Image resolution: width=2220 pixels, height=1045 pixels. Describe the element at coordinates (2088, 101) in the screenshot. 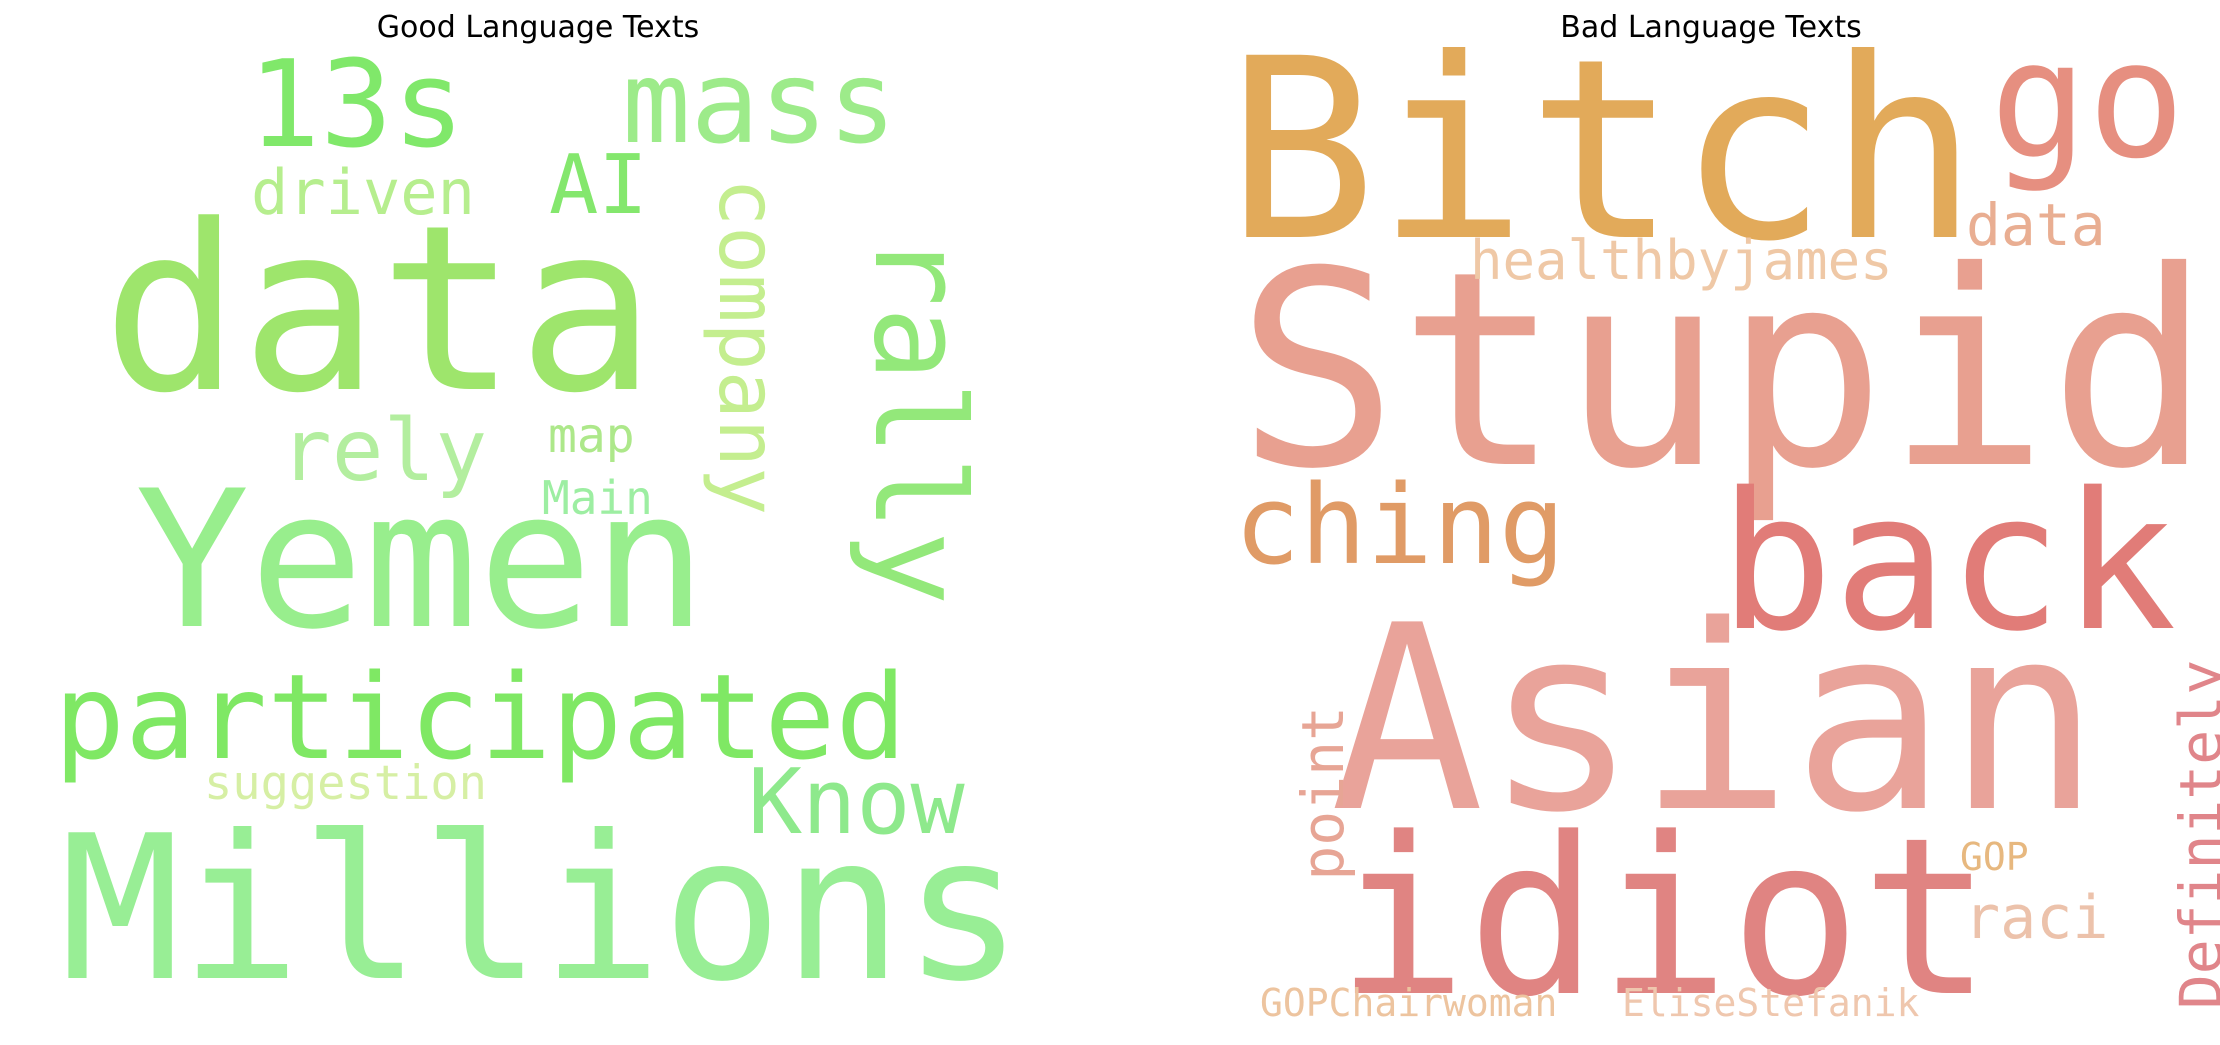

I see `word-go: go` at that location.